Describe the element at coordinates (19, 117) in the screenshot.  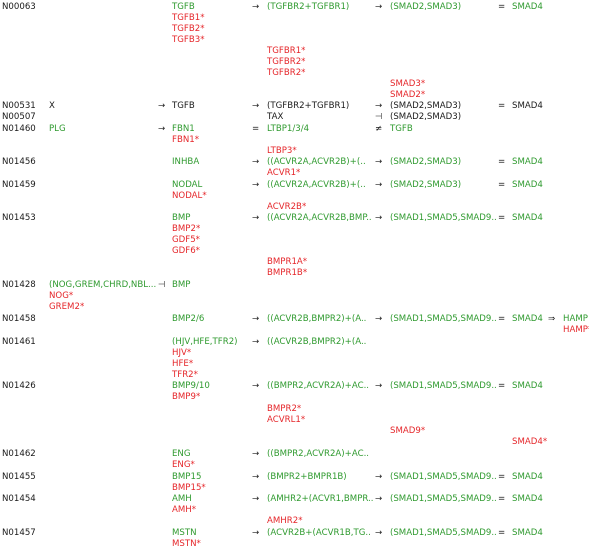
I see `id-N00507: N00507` at that location.